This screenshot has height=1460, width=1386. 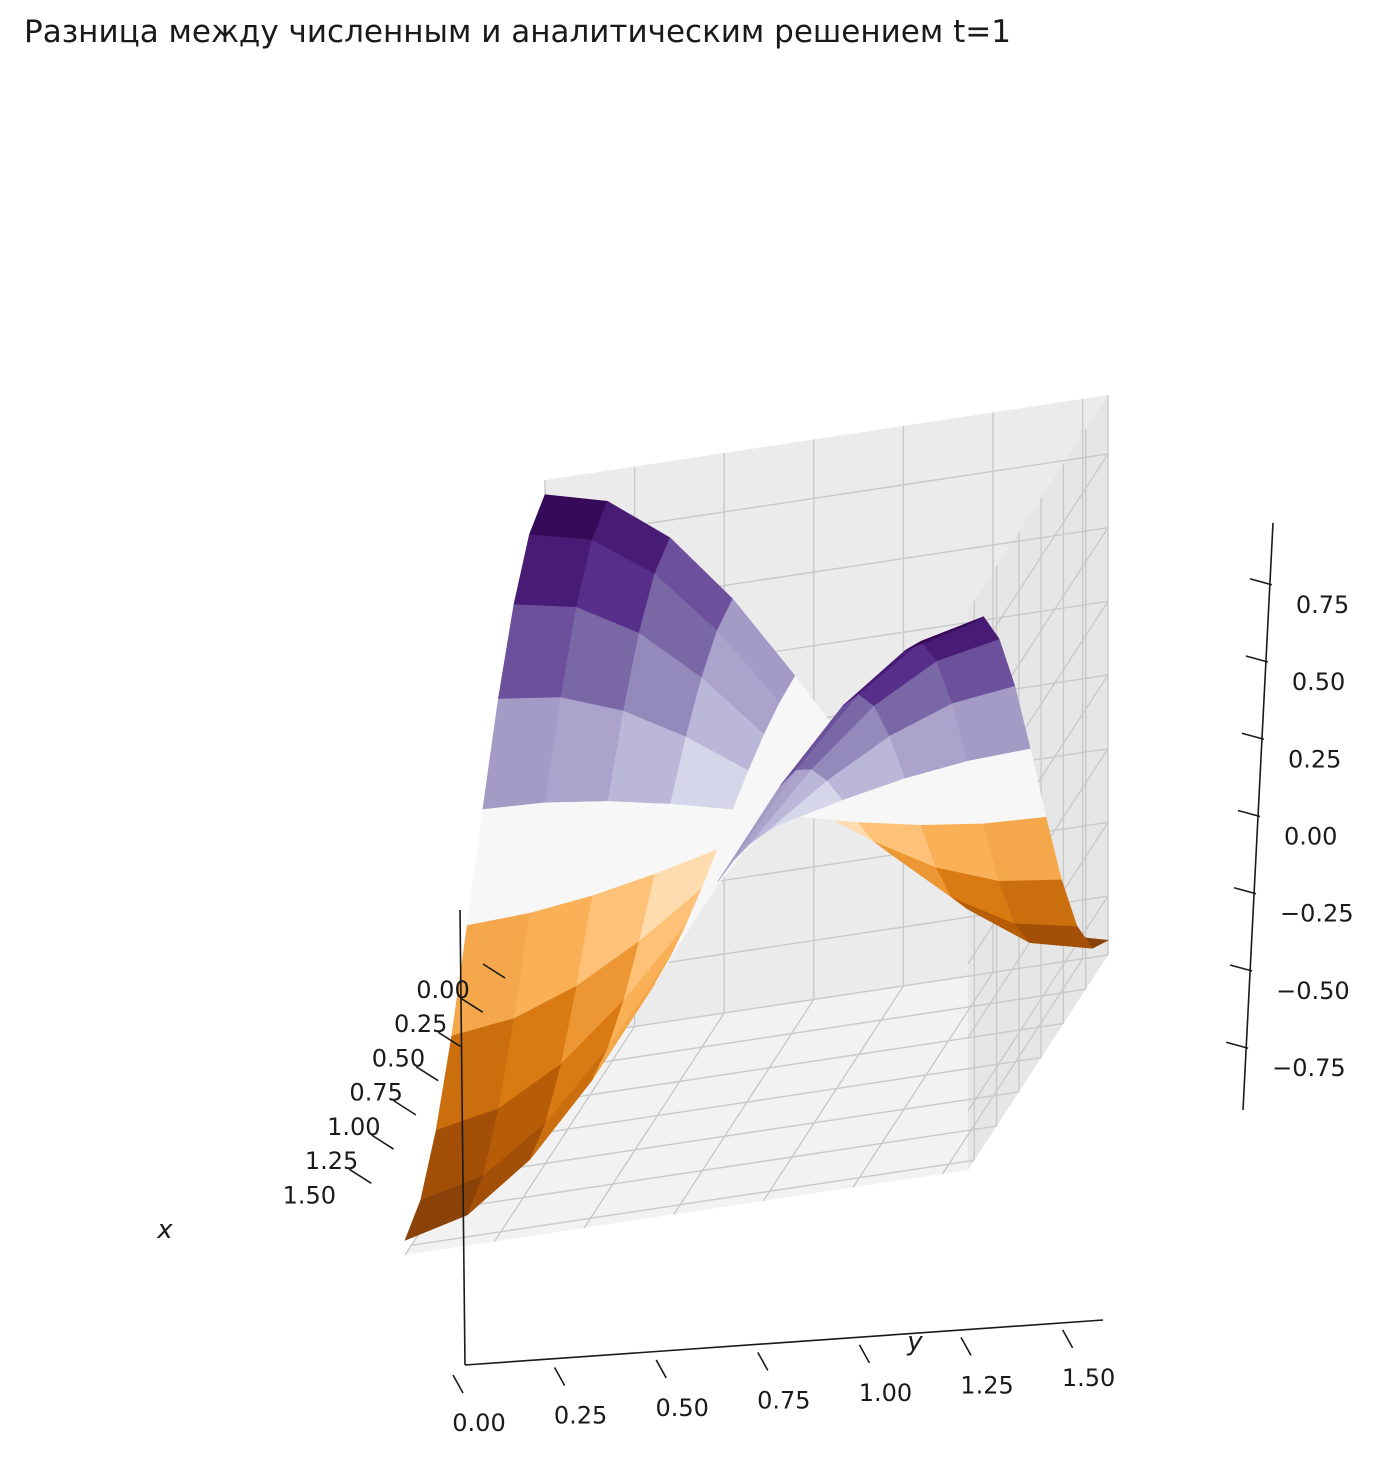 What do you see at coordinates (1310, 837) in the screenshot?
I see `z-tick-label: 0.00` at bounding box center [1310, 837].